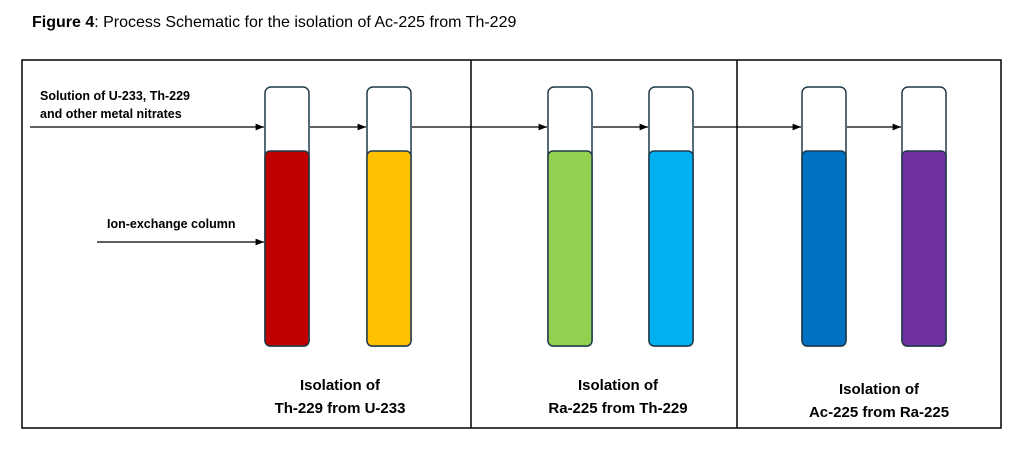  I want to click on section-caption: Th-229 from U-233, so click(340, 408).